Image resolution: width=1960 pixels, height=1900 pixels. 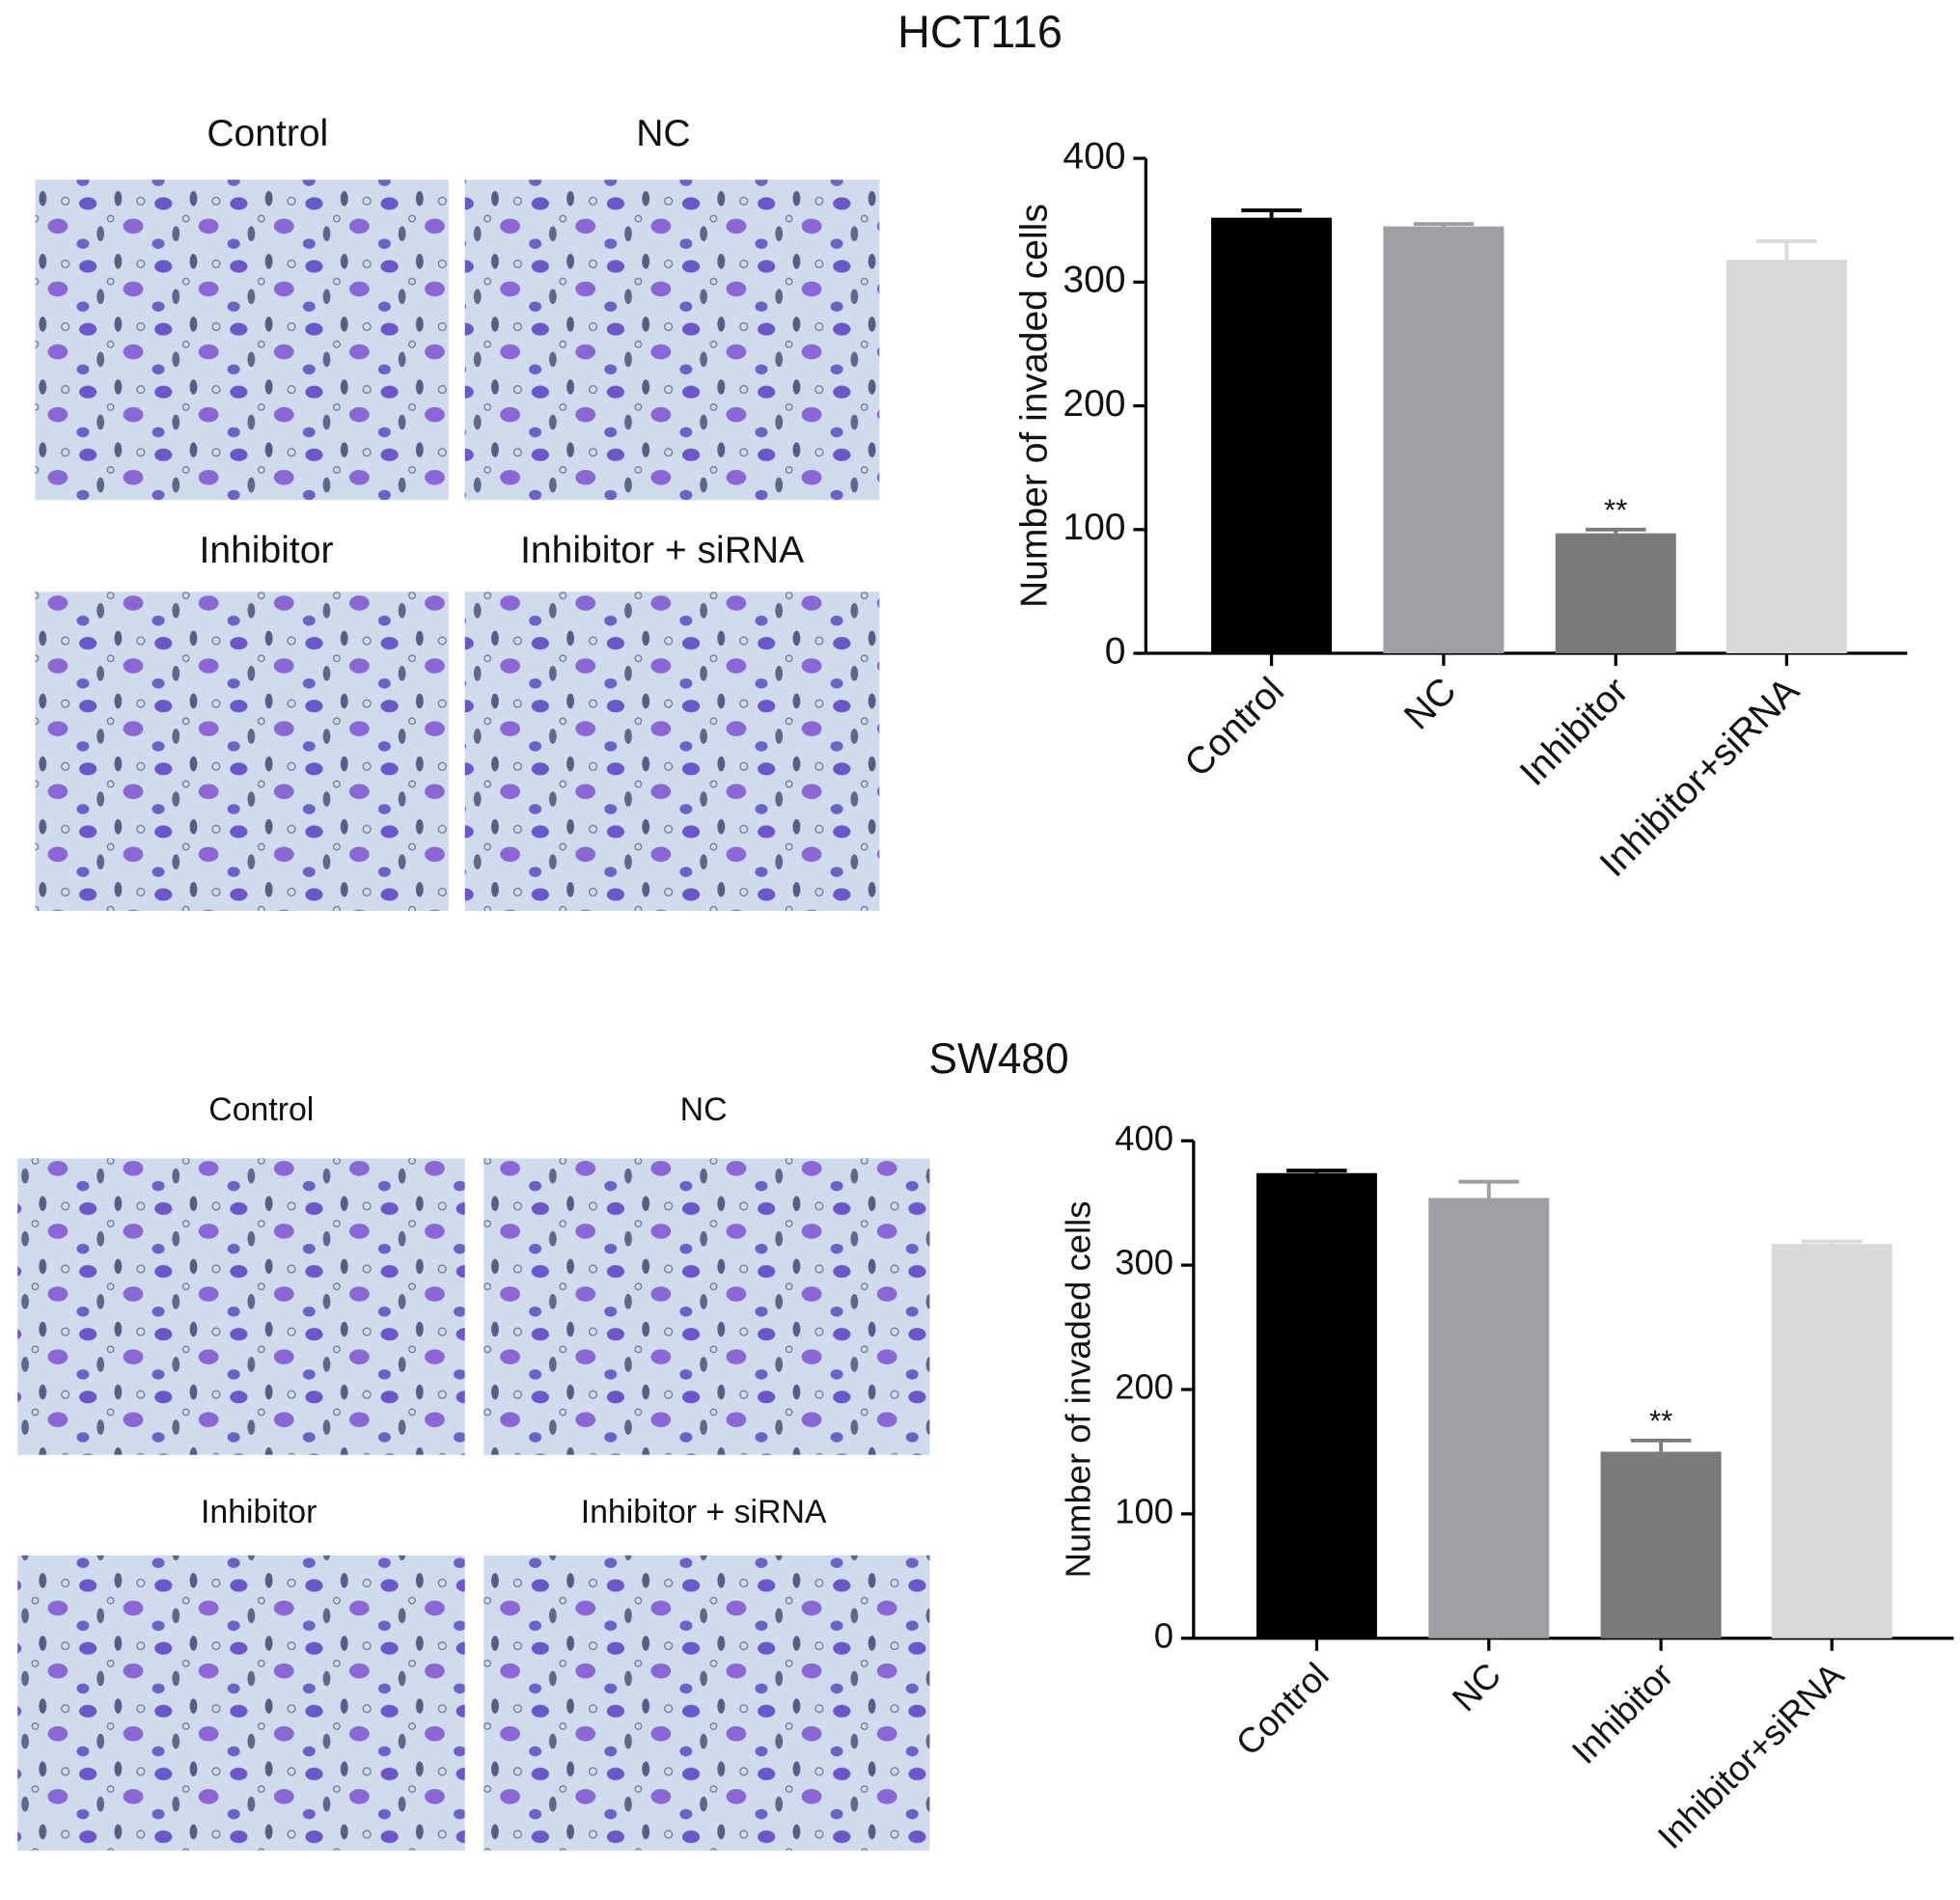 What do you see at coordinates (980, 32) in the screenshot?
I see `panel-title: HCT116` at bounding box center [980, 32].